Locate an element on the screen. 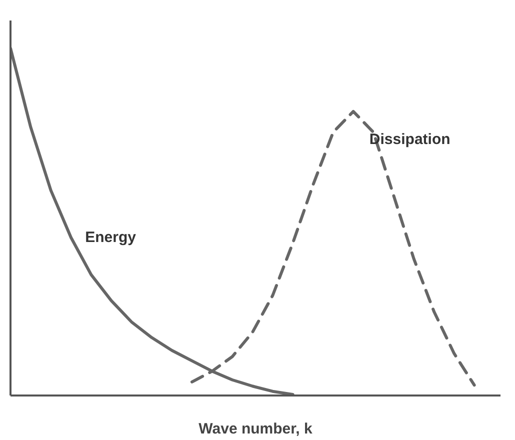 The height and width of the screenshot is (440, 515). series-label: Energy is located at coordinates (111, 237).